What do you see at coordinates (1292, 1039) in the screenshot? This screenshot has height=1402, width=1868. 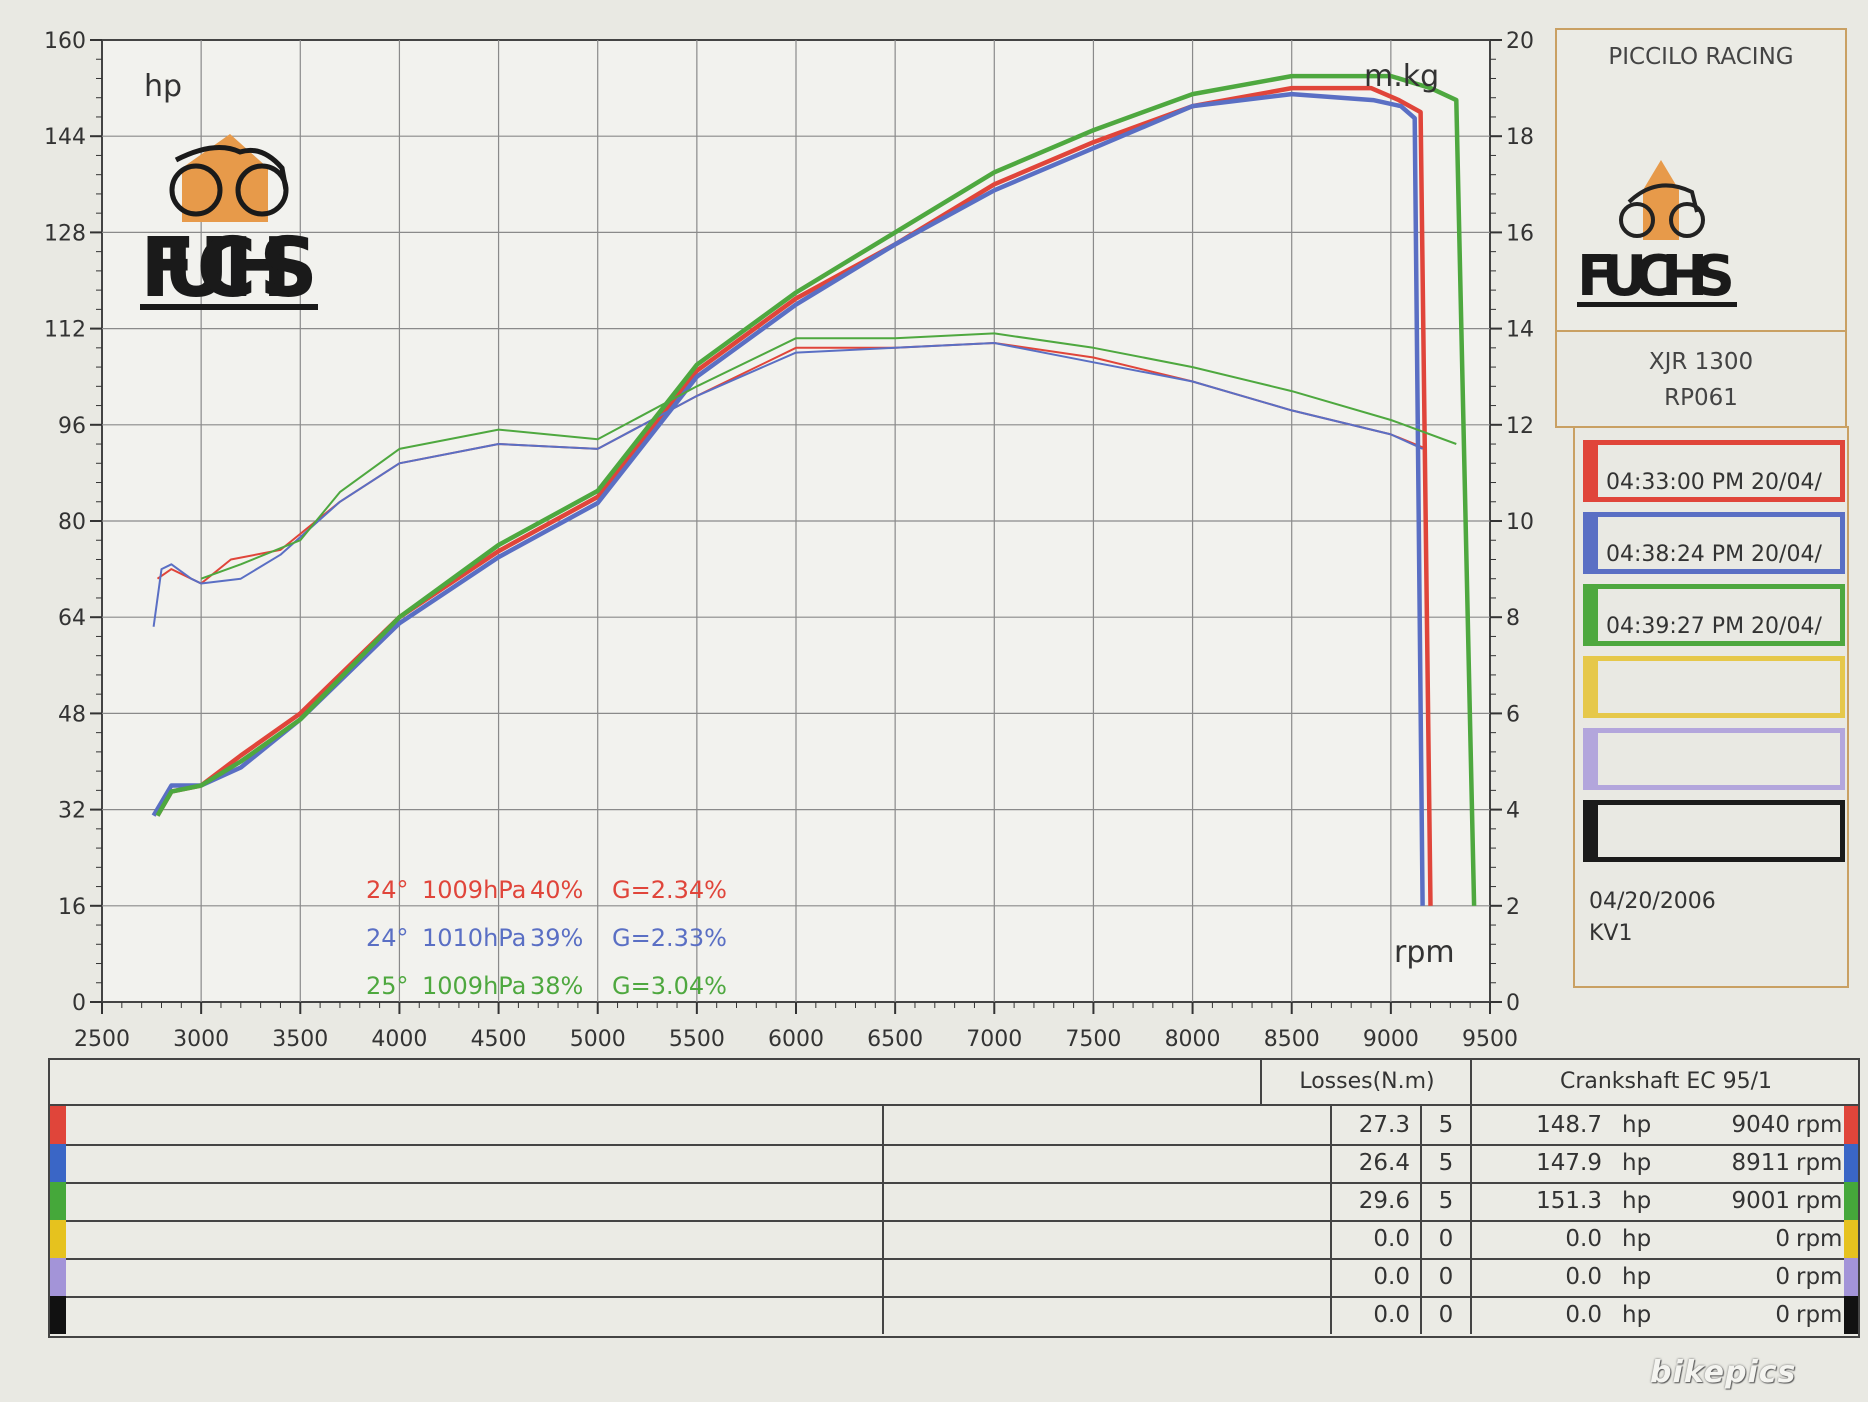 I see `x-tick-label: 8500` at bounding box center [1292, 1039].